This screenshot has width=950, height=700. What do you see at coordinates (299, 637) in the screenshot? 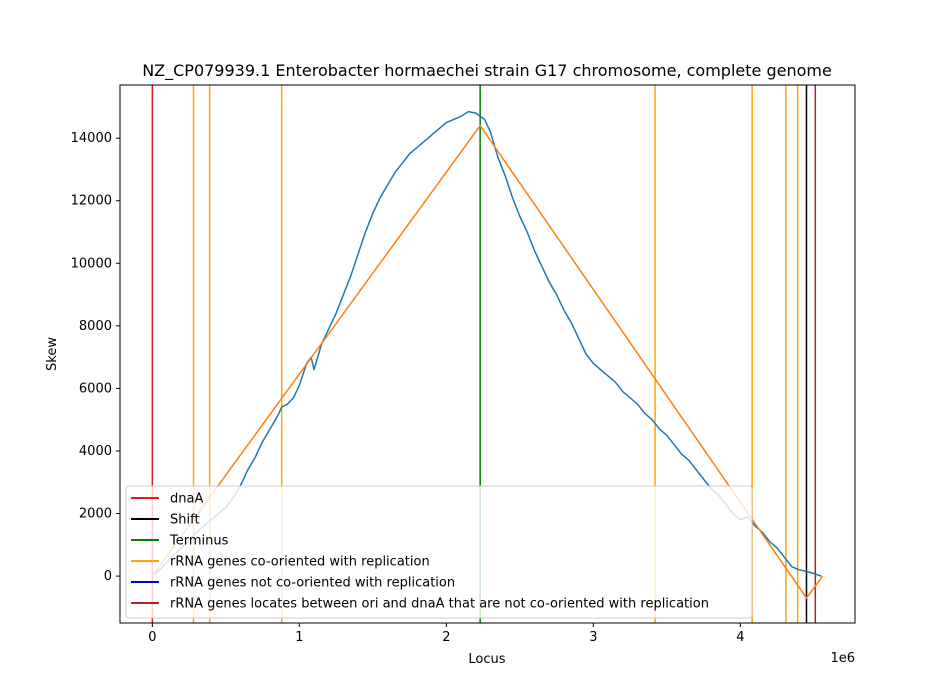
I see `x-tick-label: 1` at bounding box center [299, 637].